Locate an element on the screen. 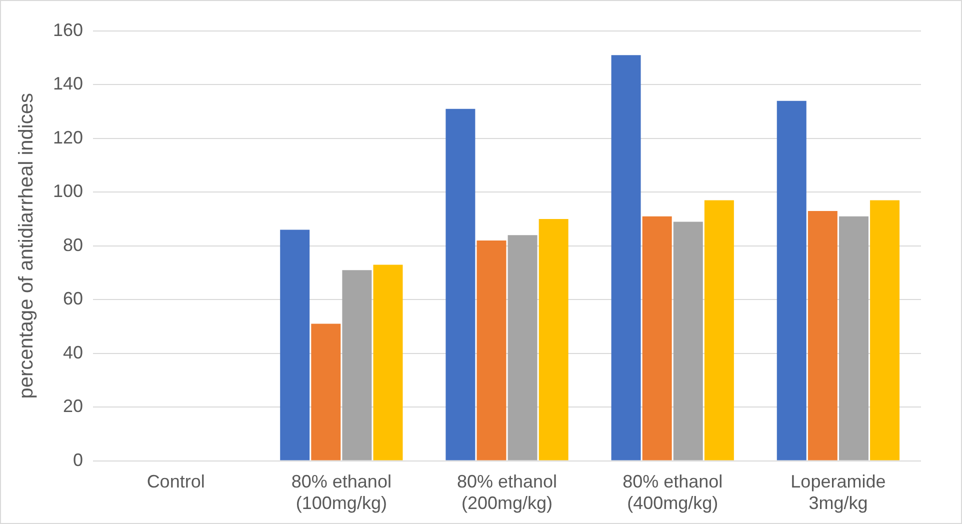  x-tick-label: Loperamide 3mg/kg is located at coordinates (838, 493).